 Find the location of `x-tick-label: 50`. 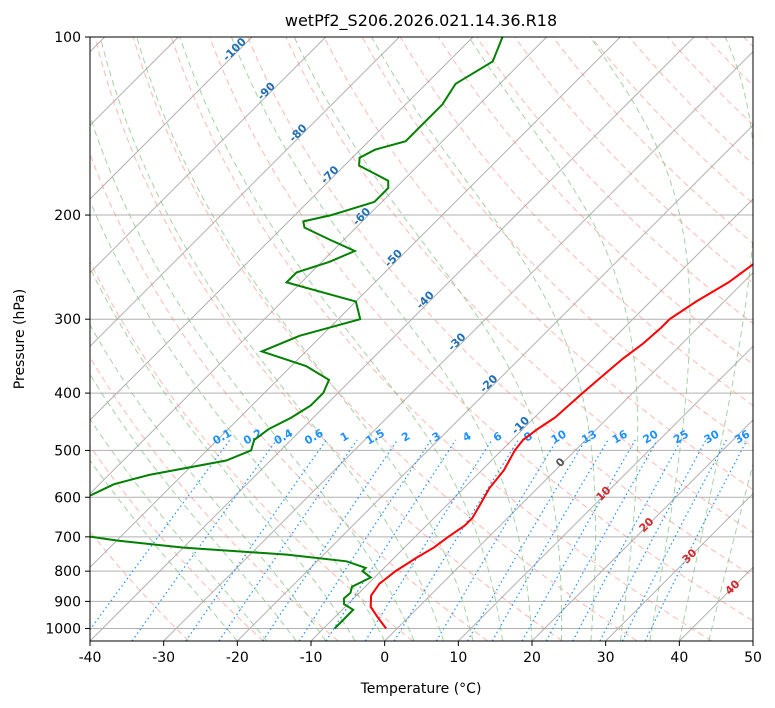

x-tick-label: 50 is located at coordinates (753, 658).